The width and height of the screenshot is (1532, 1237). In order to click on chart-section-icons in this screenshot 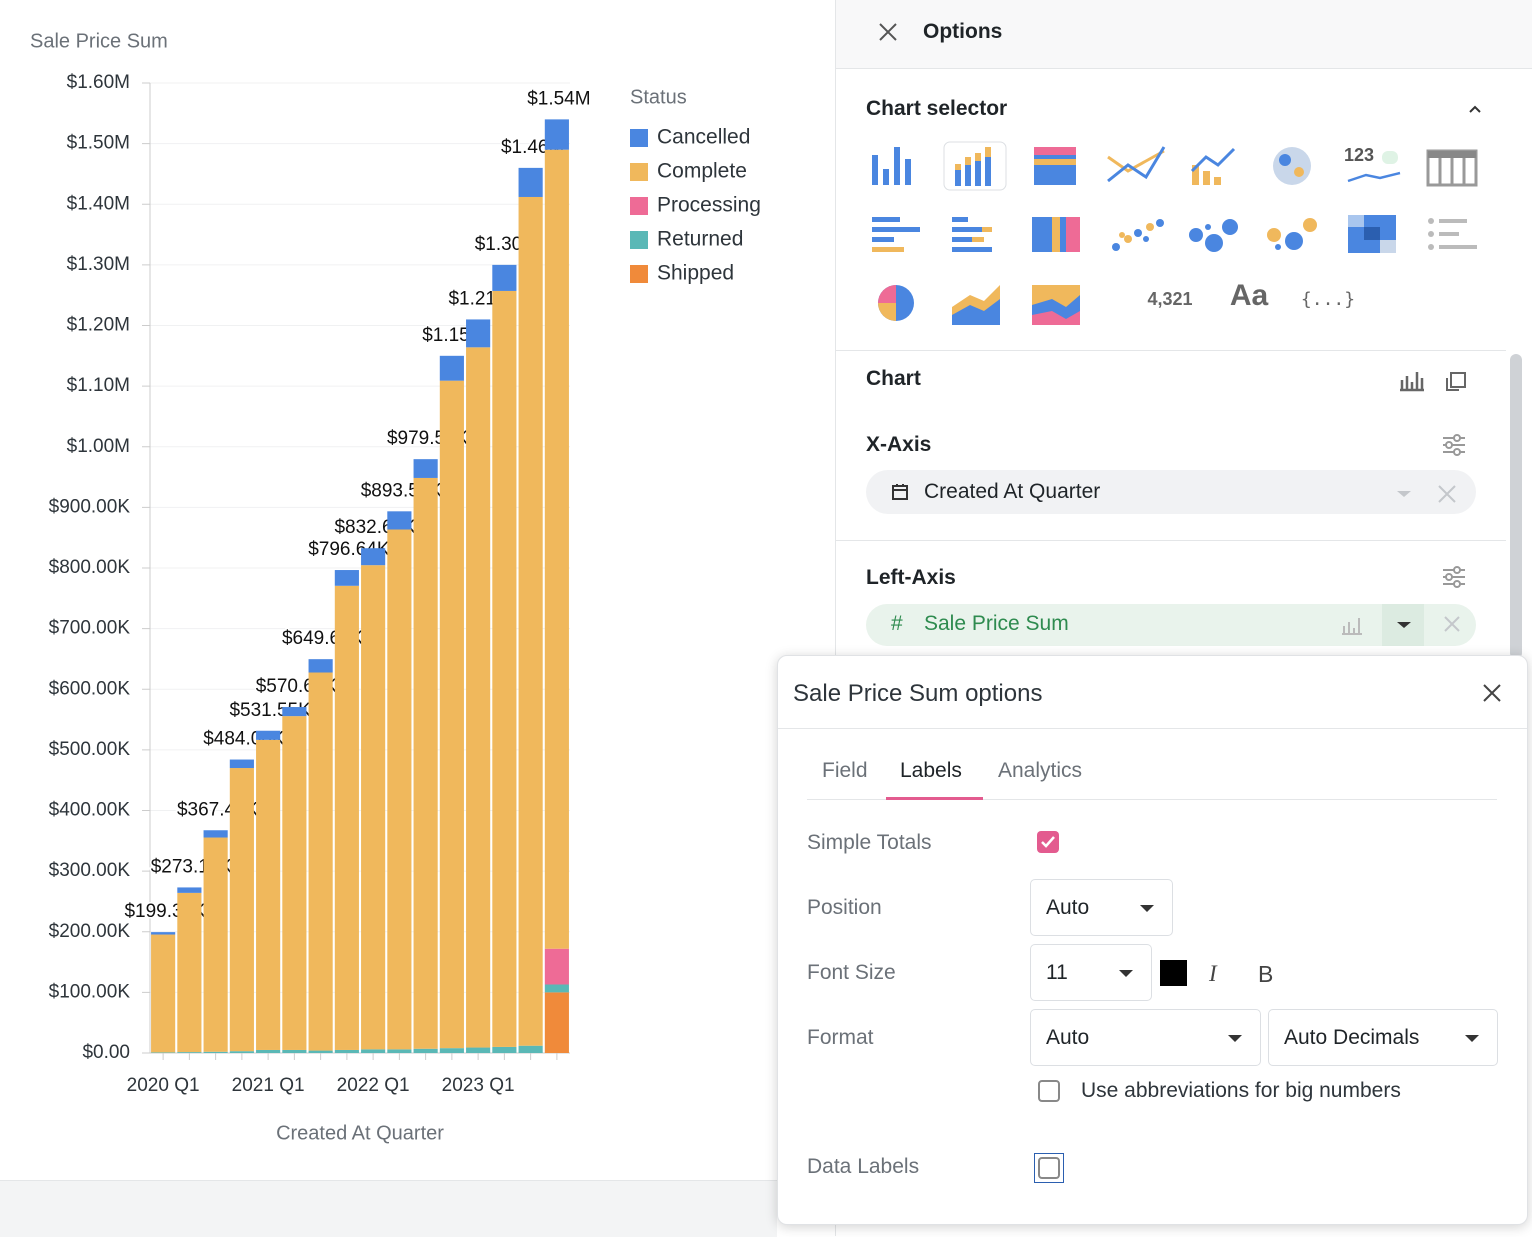, I will do `click(1439, 380)`.